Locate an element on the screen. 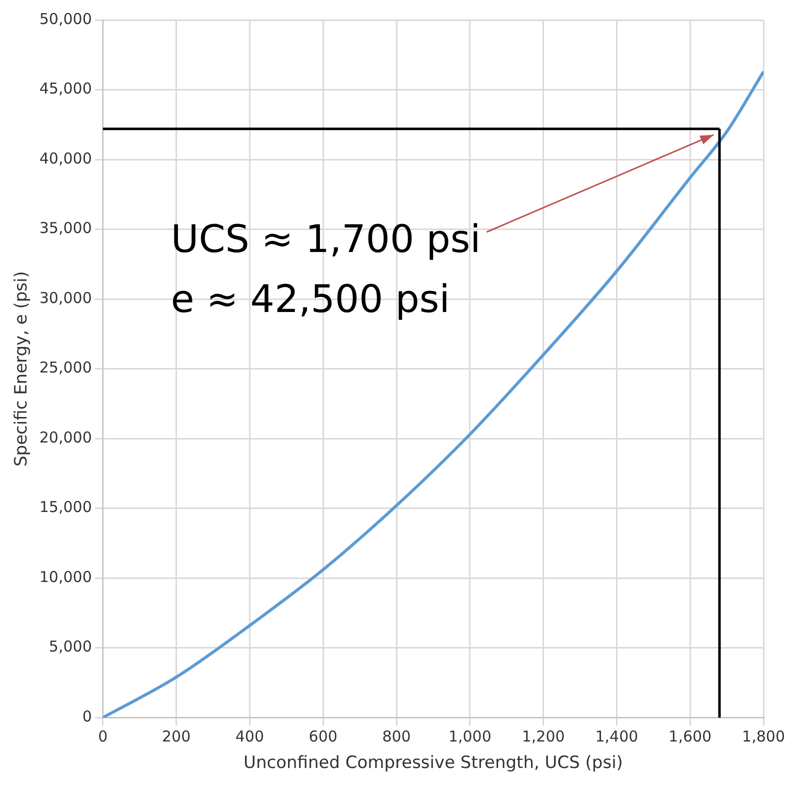  x-tick-label: 1,000 is located at coordinates (470, 736).